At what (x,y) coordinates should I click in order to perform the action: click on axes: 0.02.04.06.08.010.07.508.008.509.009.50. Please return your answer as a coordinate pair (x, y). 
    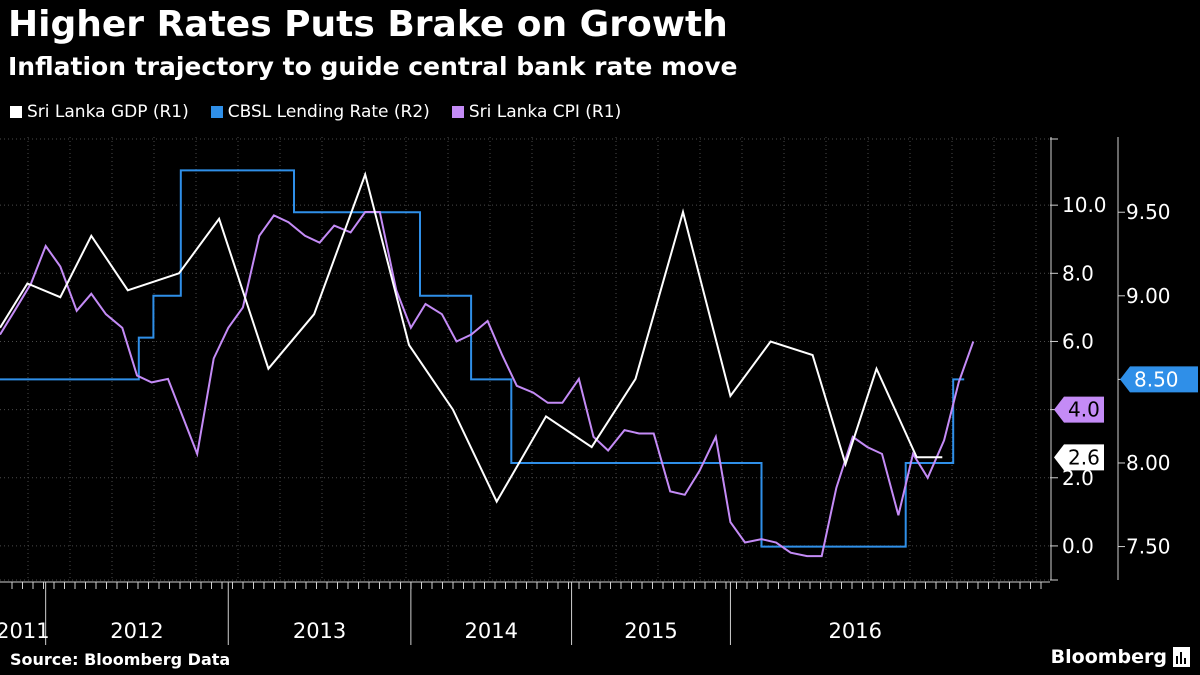
    Looking at the image, I should click on (1110, 359).